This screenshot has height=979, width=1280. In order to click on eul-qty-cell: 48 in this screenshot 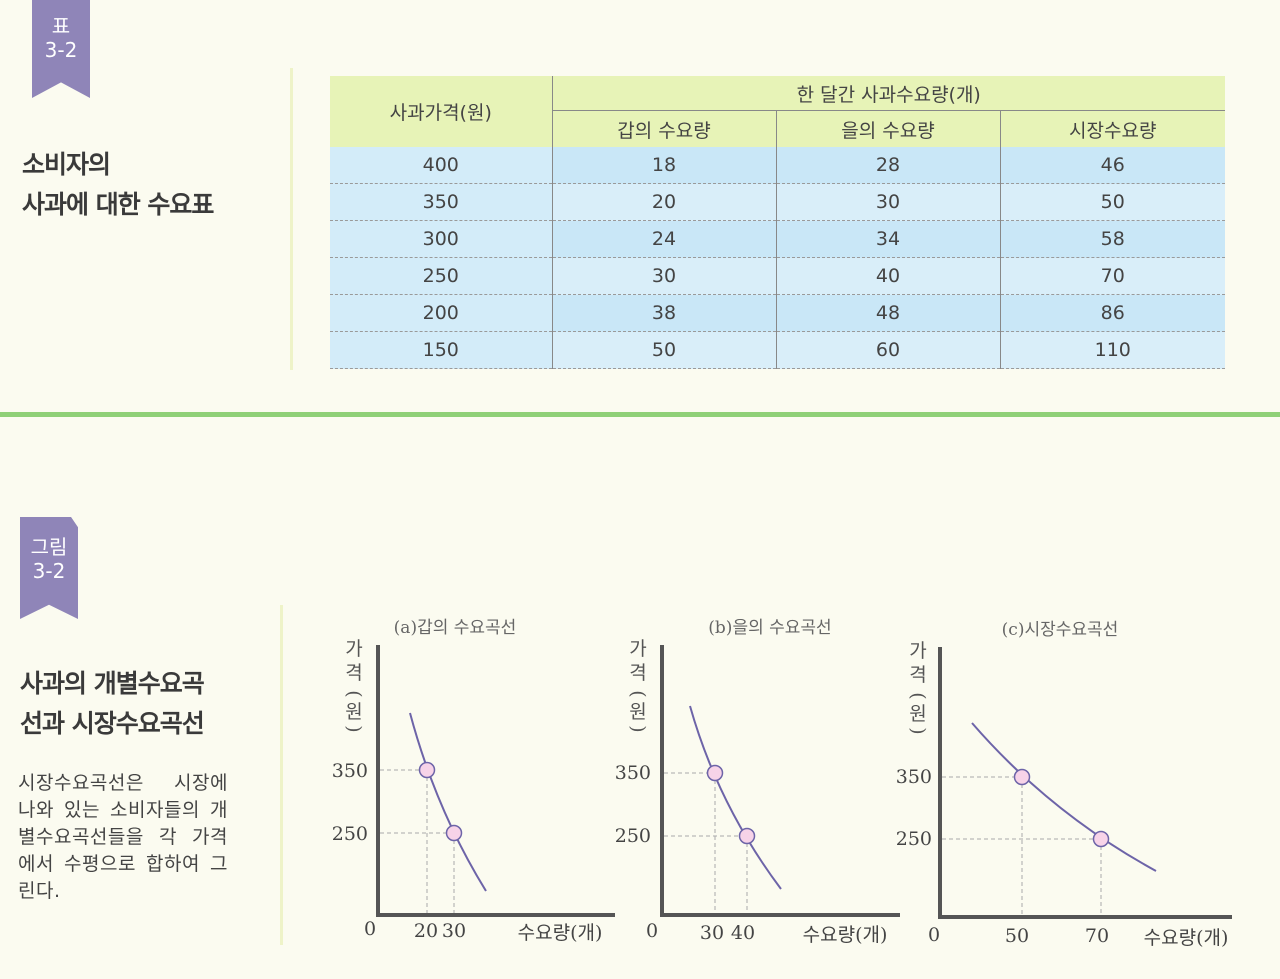, I will do `click(888, 313)`.